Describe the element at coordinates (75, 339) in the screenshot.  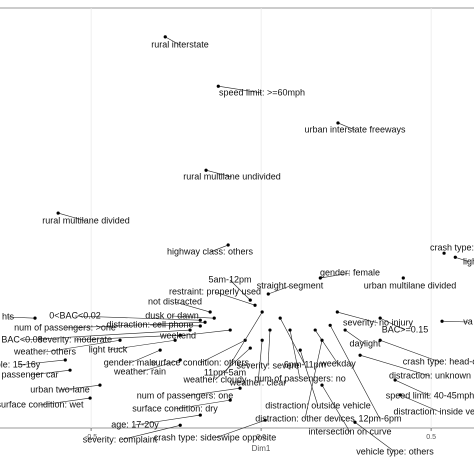
I see `point-label: severity: moderate` at that location.